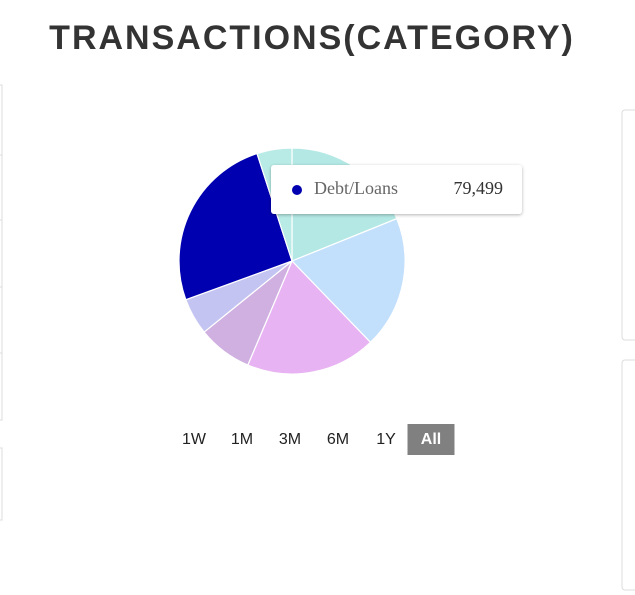 This screenshot has width=635, height=595. What do you see at coordinates (318, 439) in the screenshot?
I see `range-buttons: 1W 1M 3M 6M 1Y All` at bounding box center [318, 439].